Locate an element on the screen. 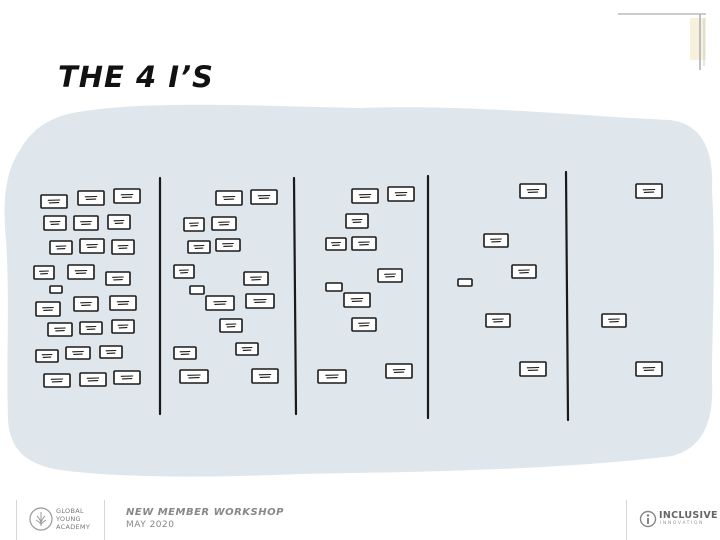 This screenshot has height=540, width=720. workshop-date: MAY 2020 is located at coordinates (150, 525).